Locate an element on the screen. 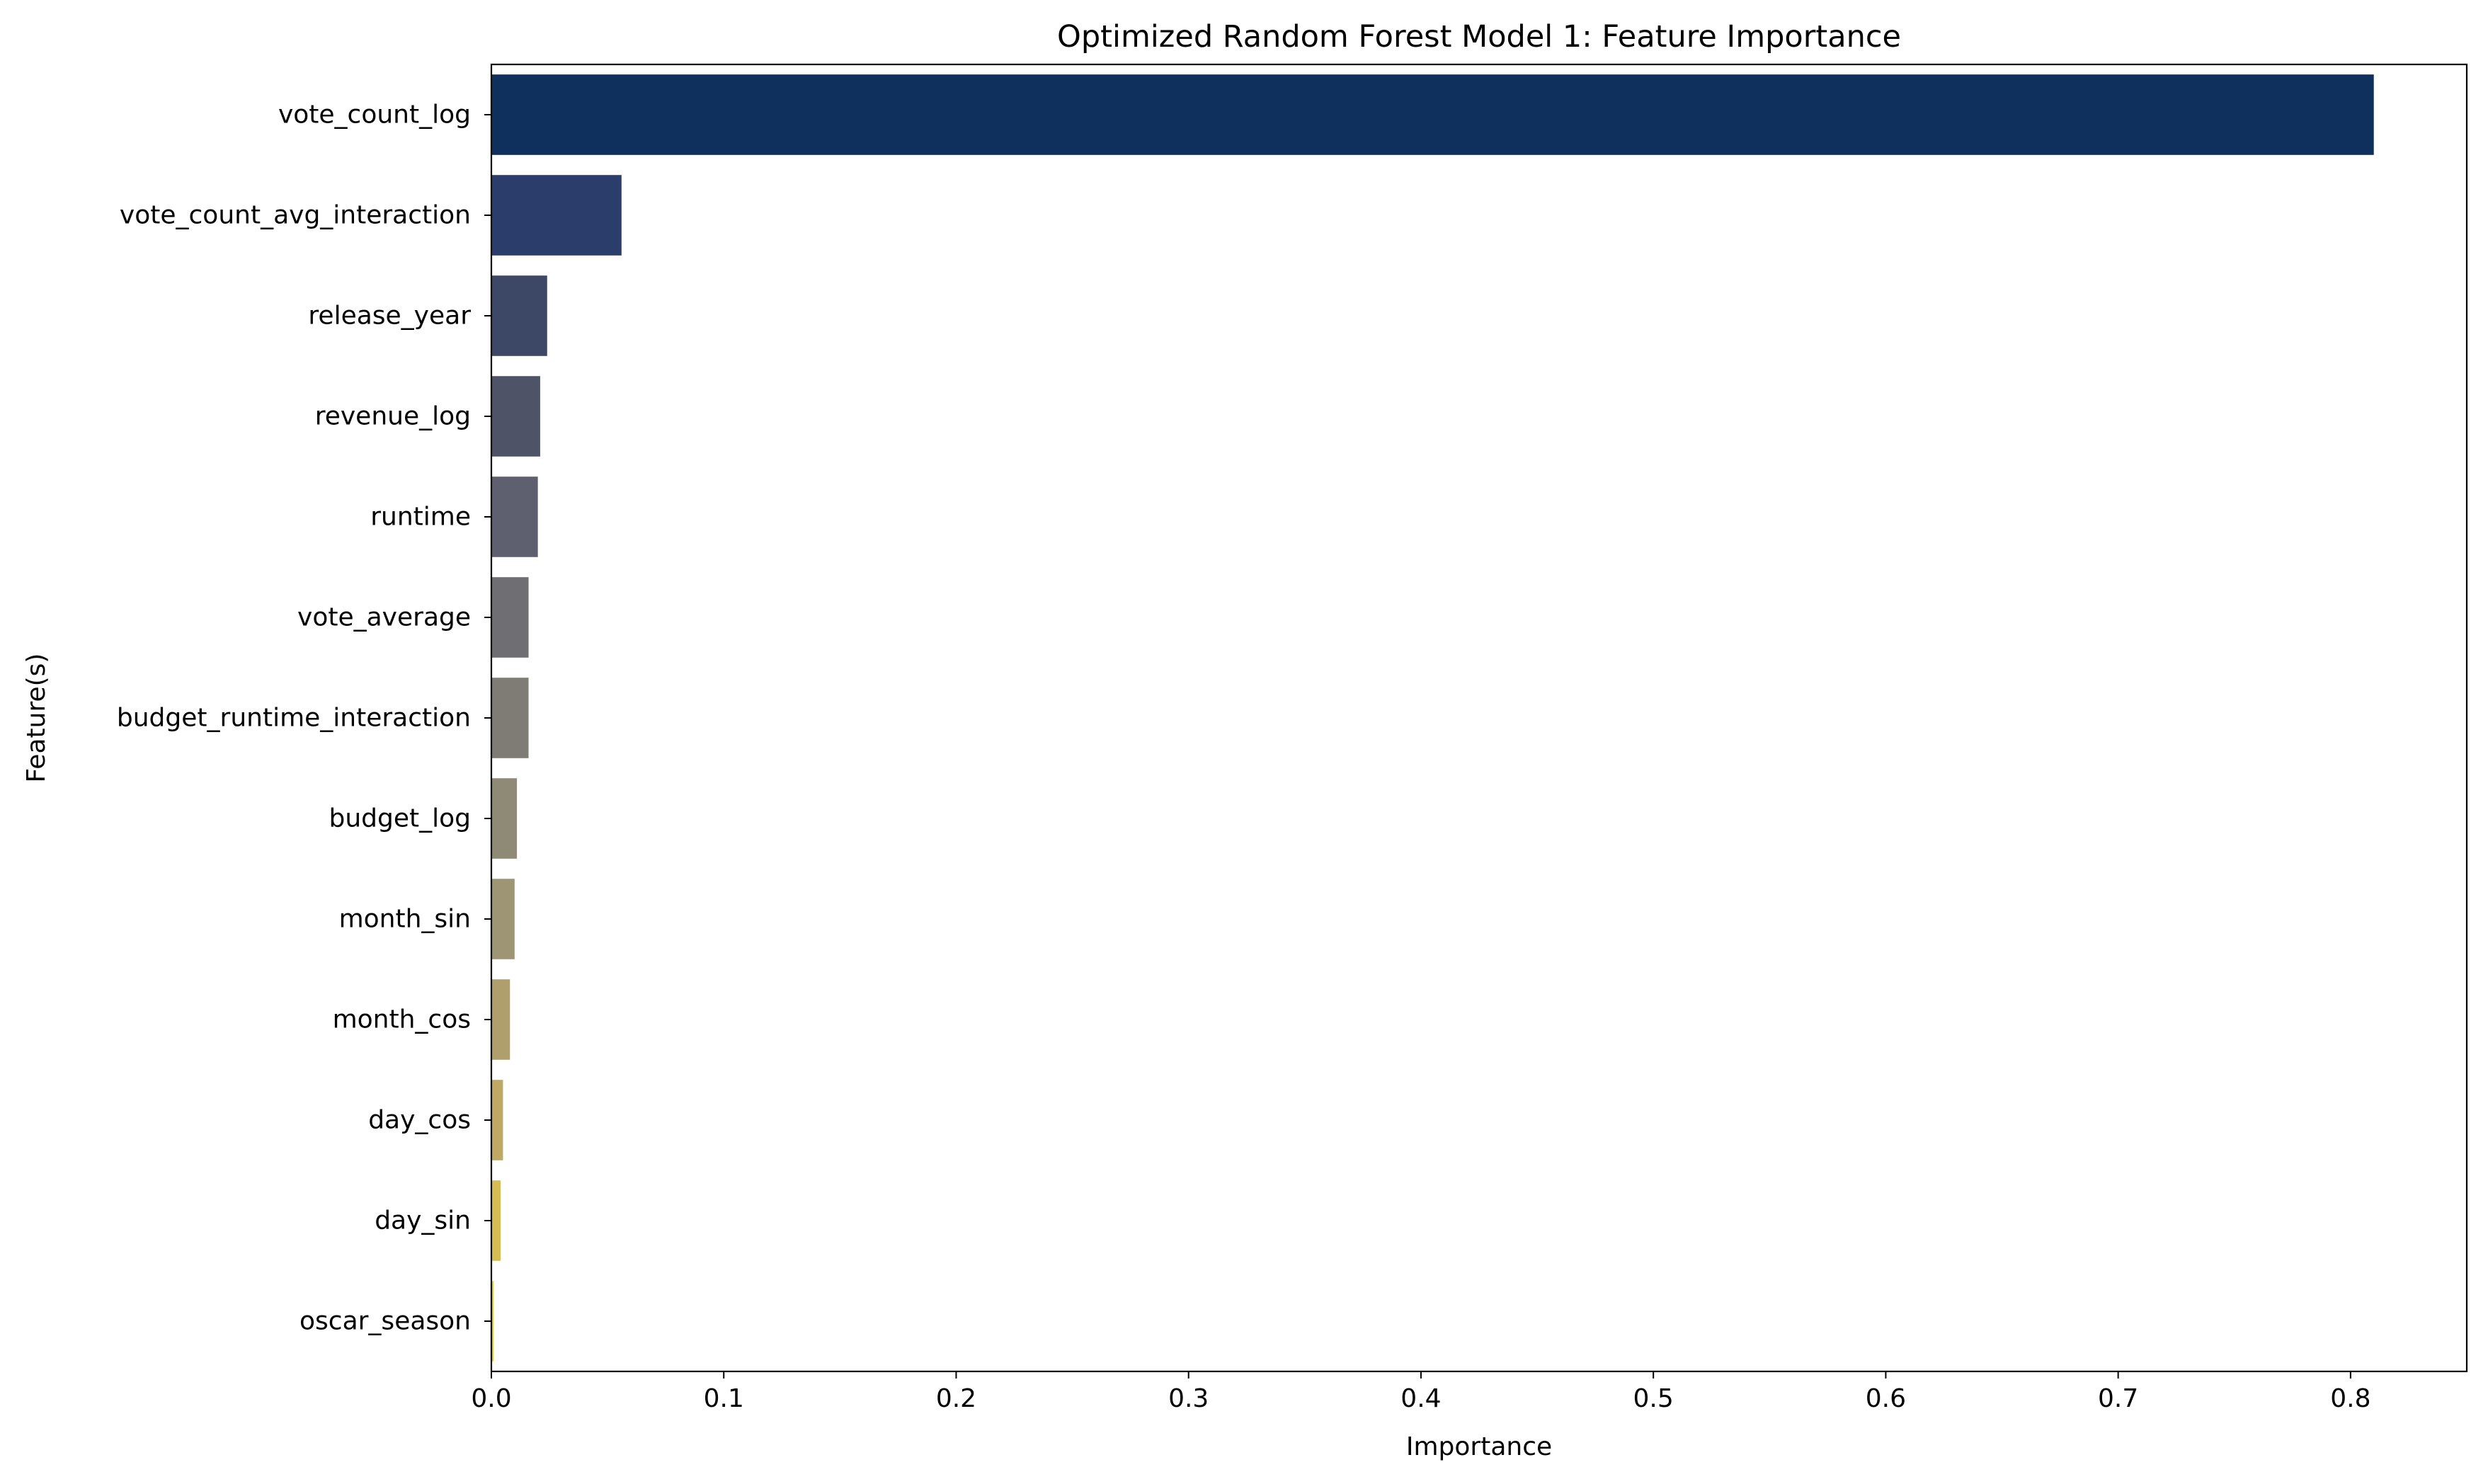 This screenshot has width=2488, height=1484. y-tick-label: day_cos is located at coordinates (420, 1120).